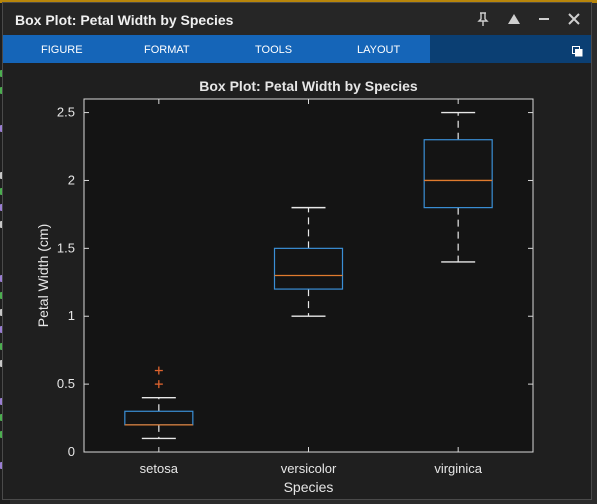 The image size is (597, 504). I want to click on ribbon-spacer, so click(510, 49).